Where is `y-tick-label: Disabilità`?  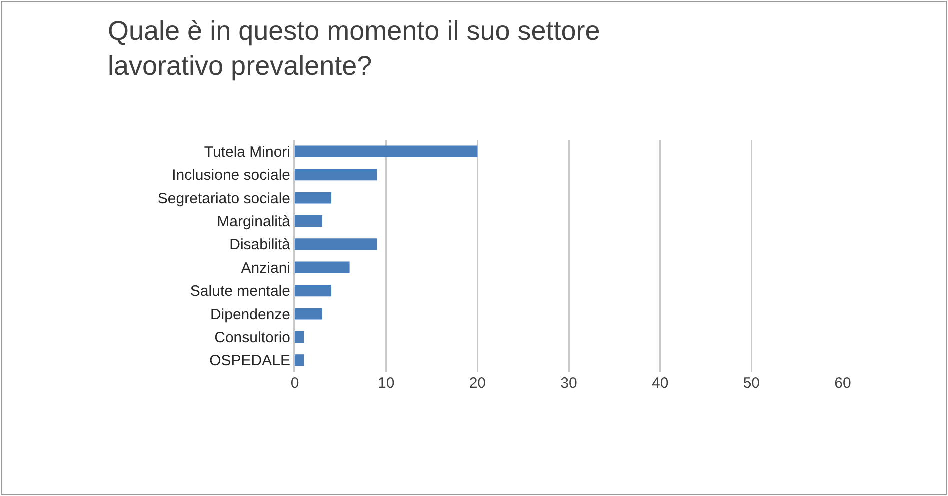
y-tick-label: Disabilità is located at coordinates (261, 245).